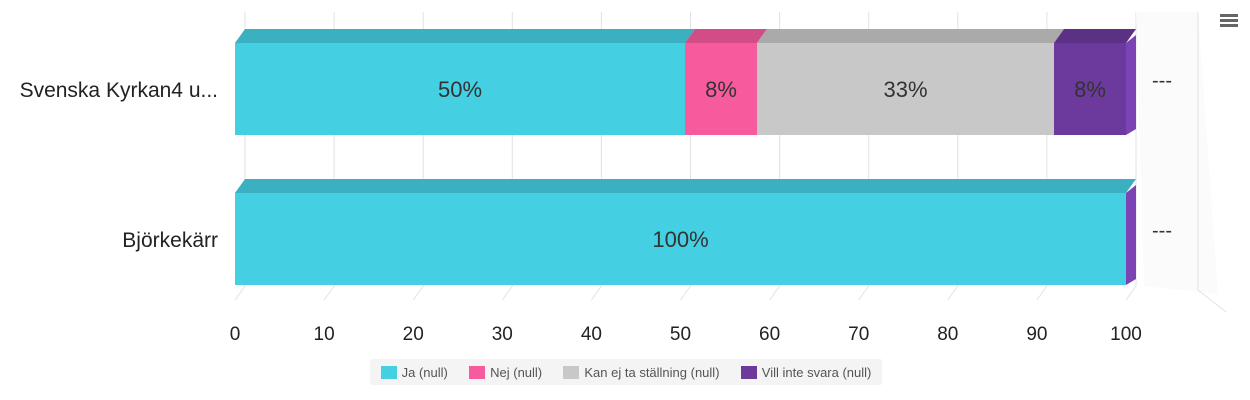 Image resolution: width=1250 pixels, height=400 pixels. Describe the element at coordinates (947, 334) in the screenshot. I see `x-tick-label: 80` at that location.